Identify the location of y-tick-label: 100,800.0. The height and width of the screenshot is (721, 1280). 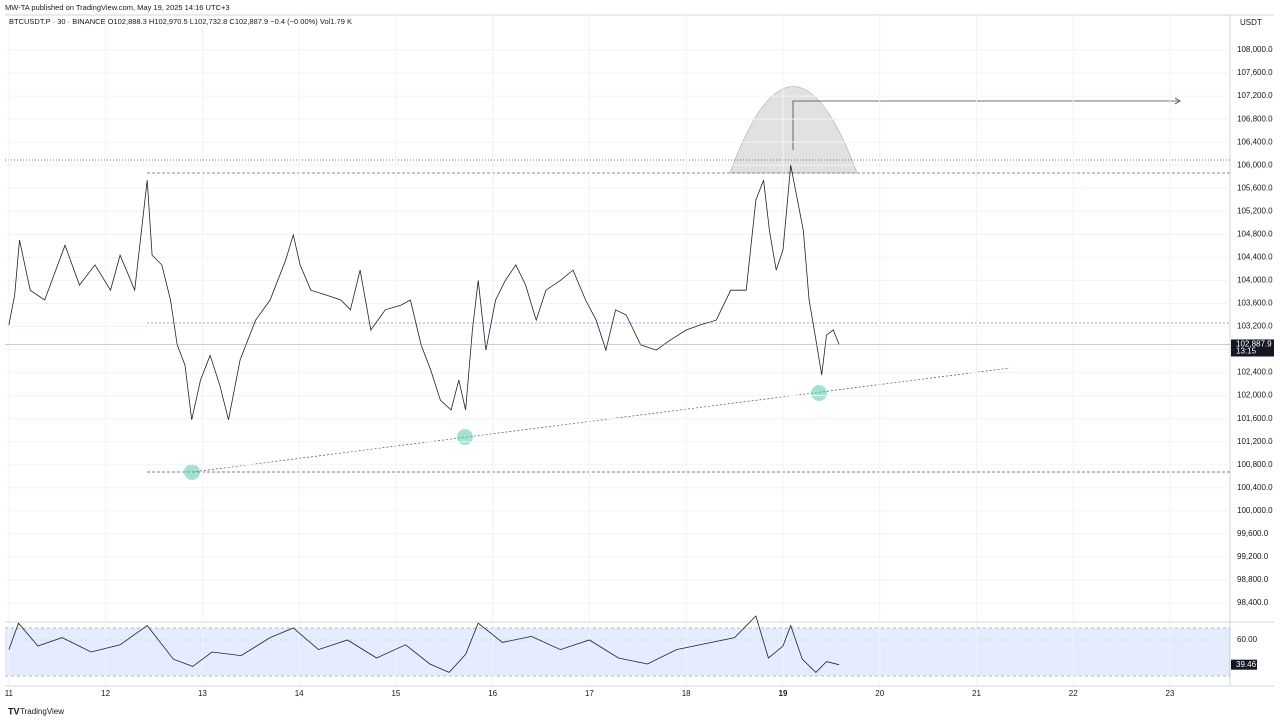
(1255, 464).